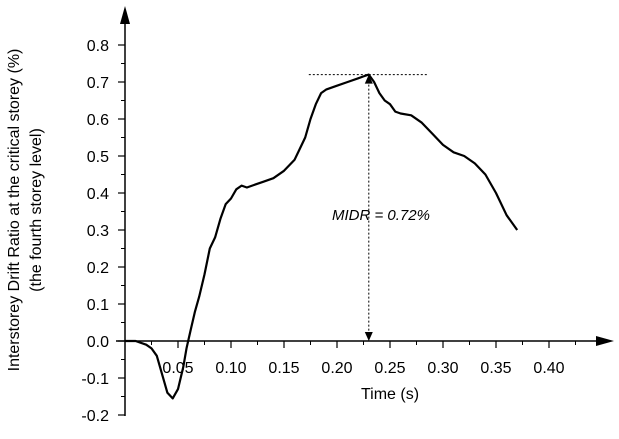 The height and width of the screenshot is (439, 619). Describe the element at coordinates (389, 368) in the screenshot. I see `x-tick-label: 0.25` at that location.